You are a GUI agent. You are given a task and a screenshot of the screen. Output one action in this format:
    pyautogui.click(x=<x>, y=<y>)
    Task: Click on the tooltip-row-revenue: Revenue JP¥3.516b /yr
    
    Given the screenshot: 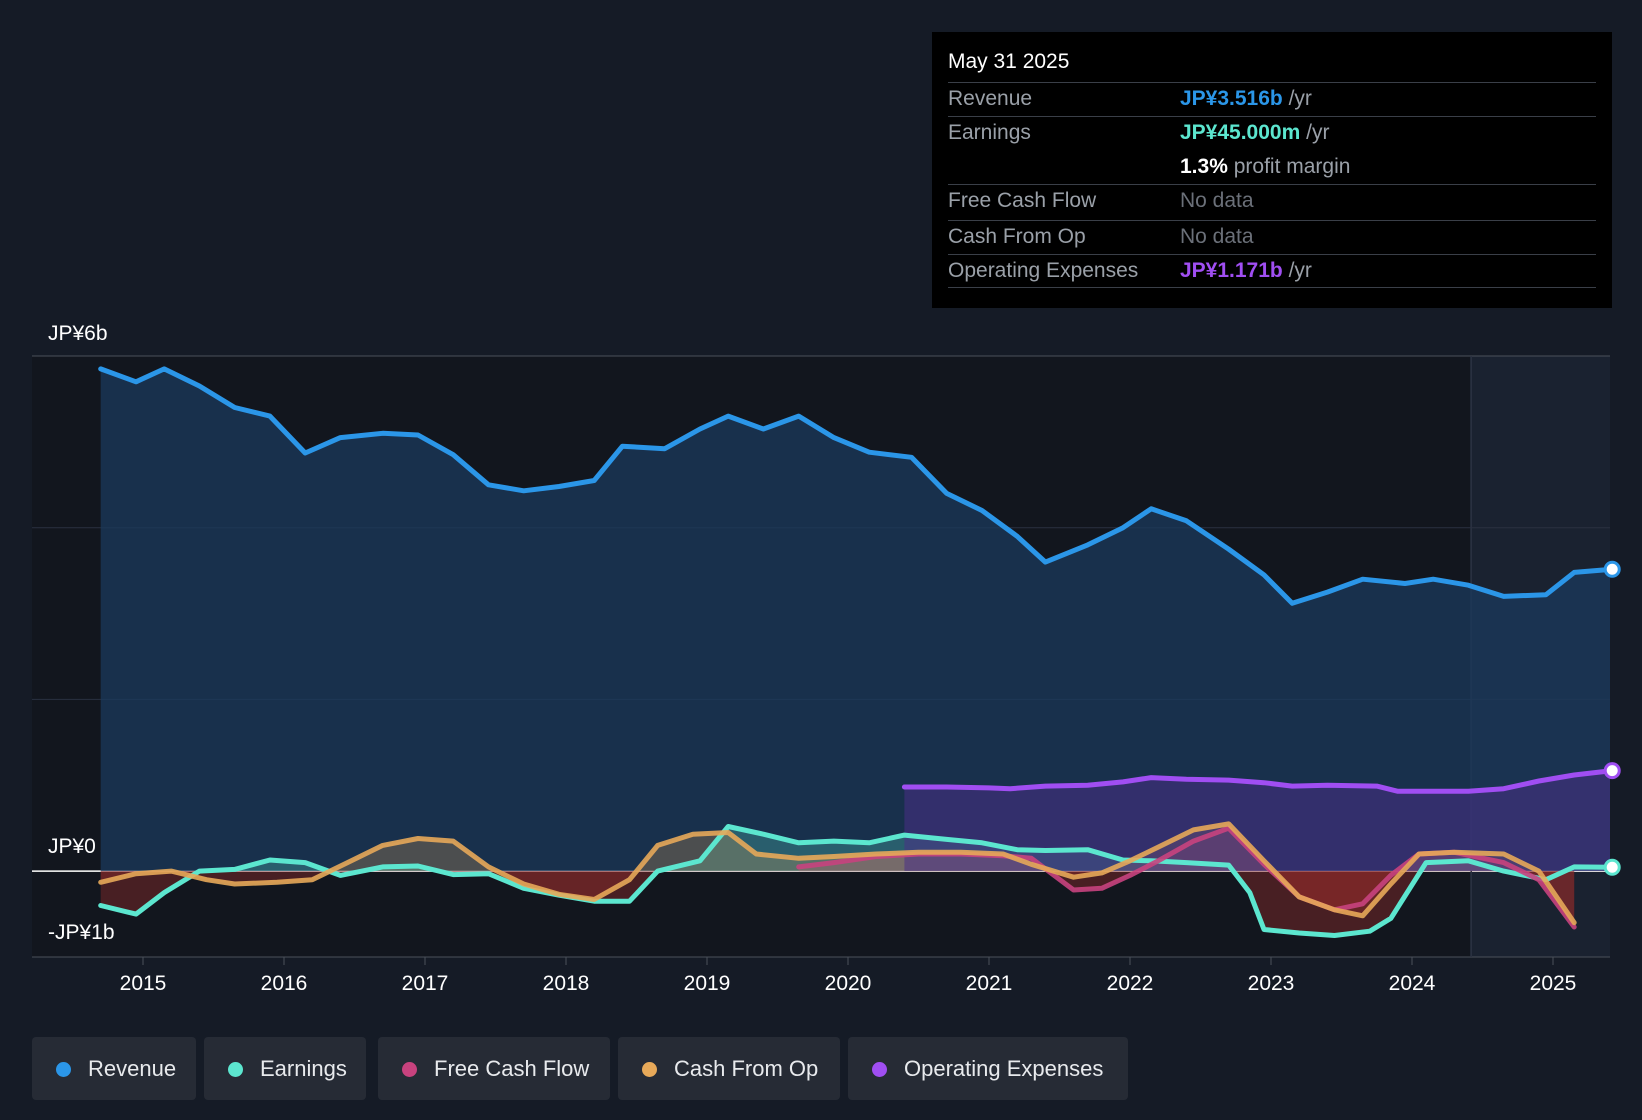 What is the action you would take?
    pyautogui.click(x=1272, y=98)
    